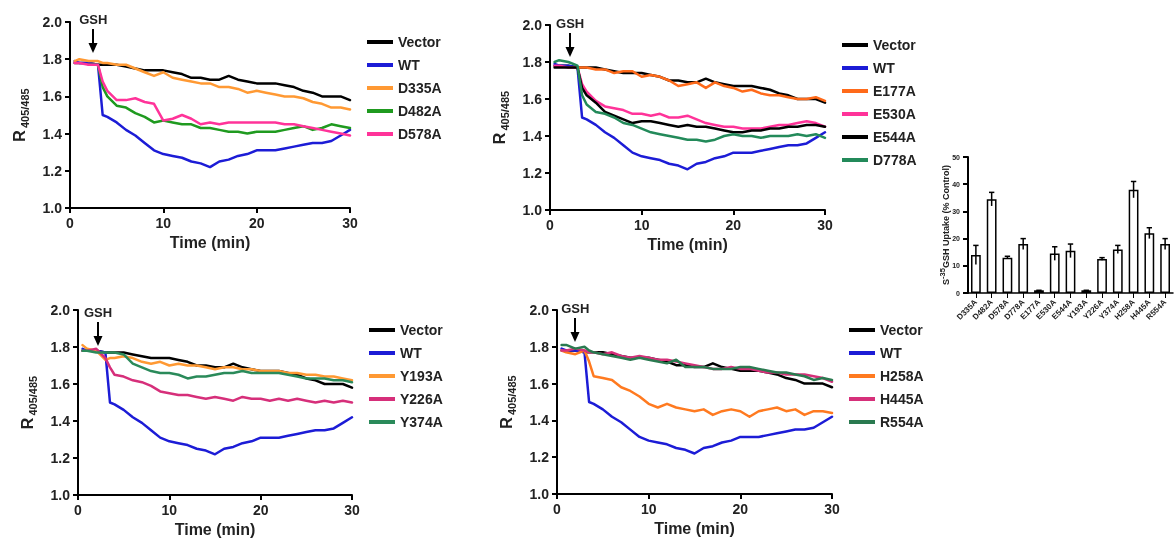 The height and width of the screenshot is (546, 1176). What do you see at coordinates (421, 376) in the screenshot?
I see `legend-label: Y193A` at bounding box center [421, 376].